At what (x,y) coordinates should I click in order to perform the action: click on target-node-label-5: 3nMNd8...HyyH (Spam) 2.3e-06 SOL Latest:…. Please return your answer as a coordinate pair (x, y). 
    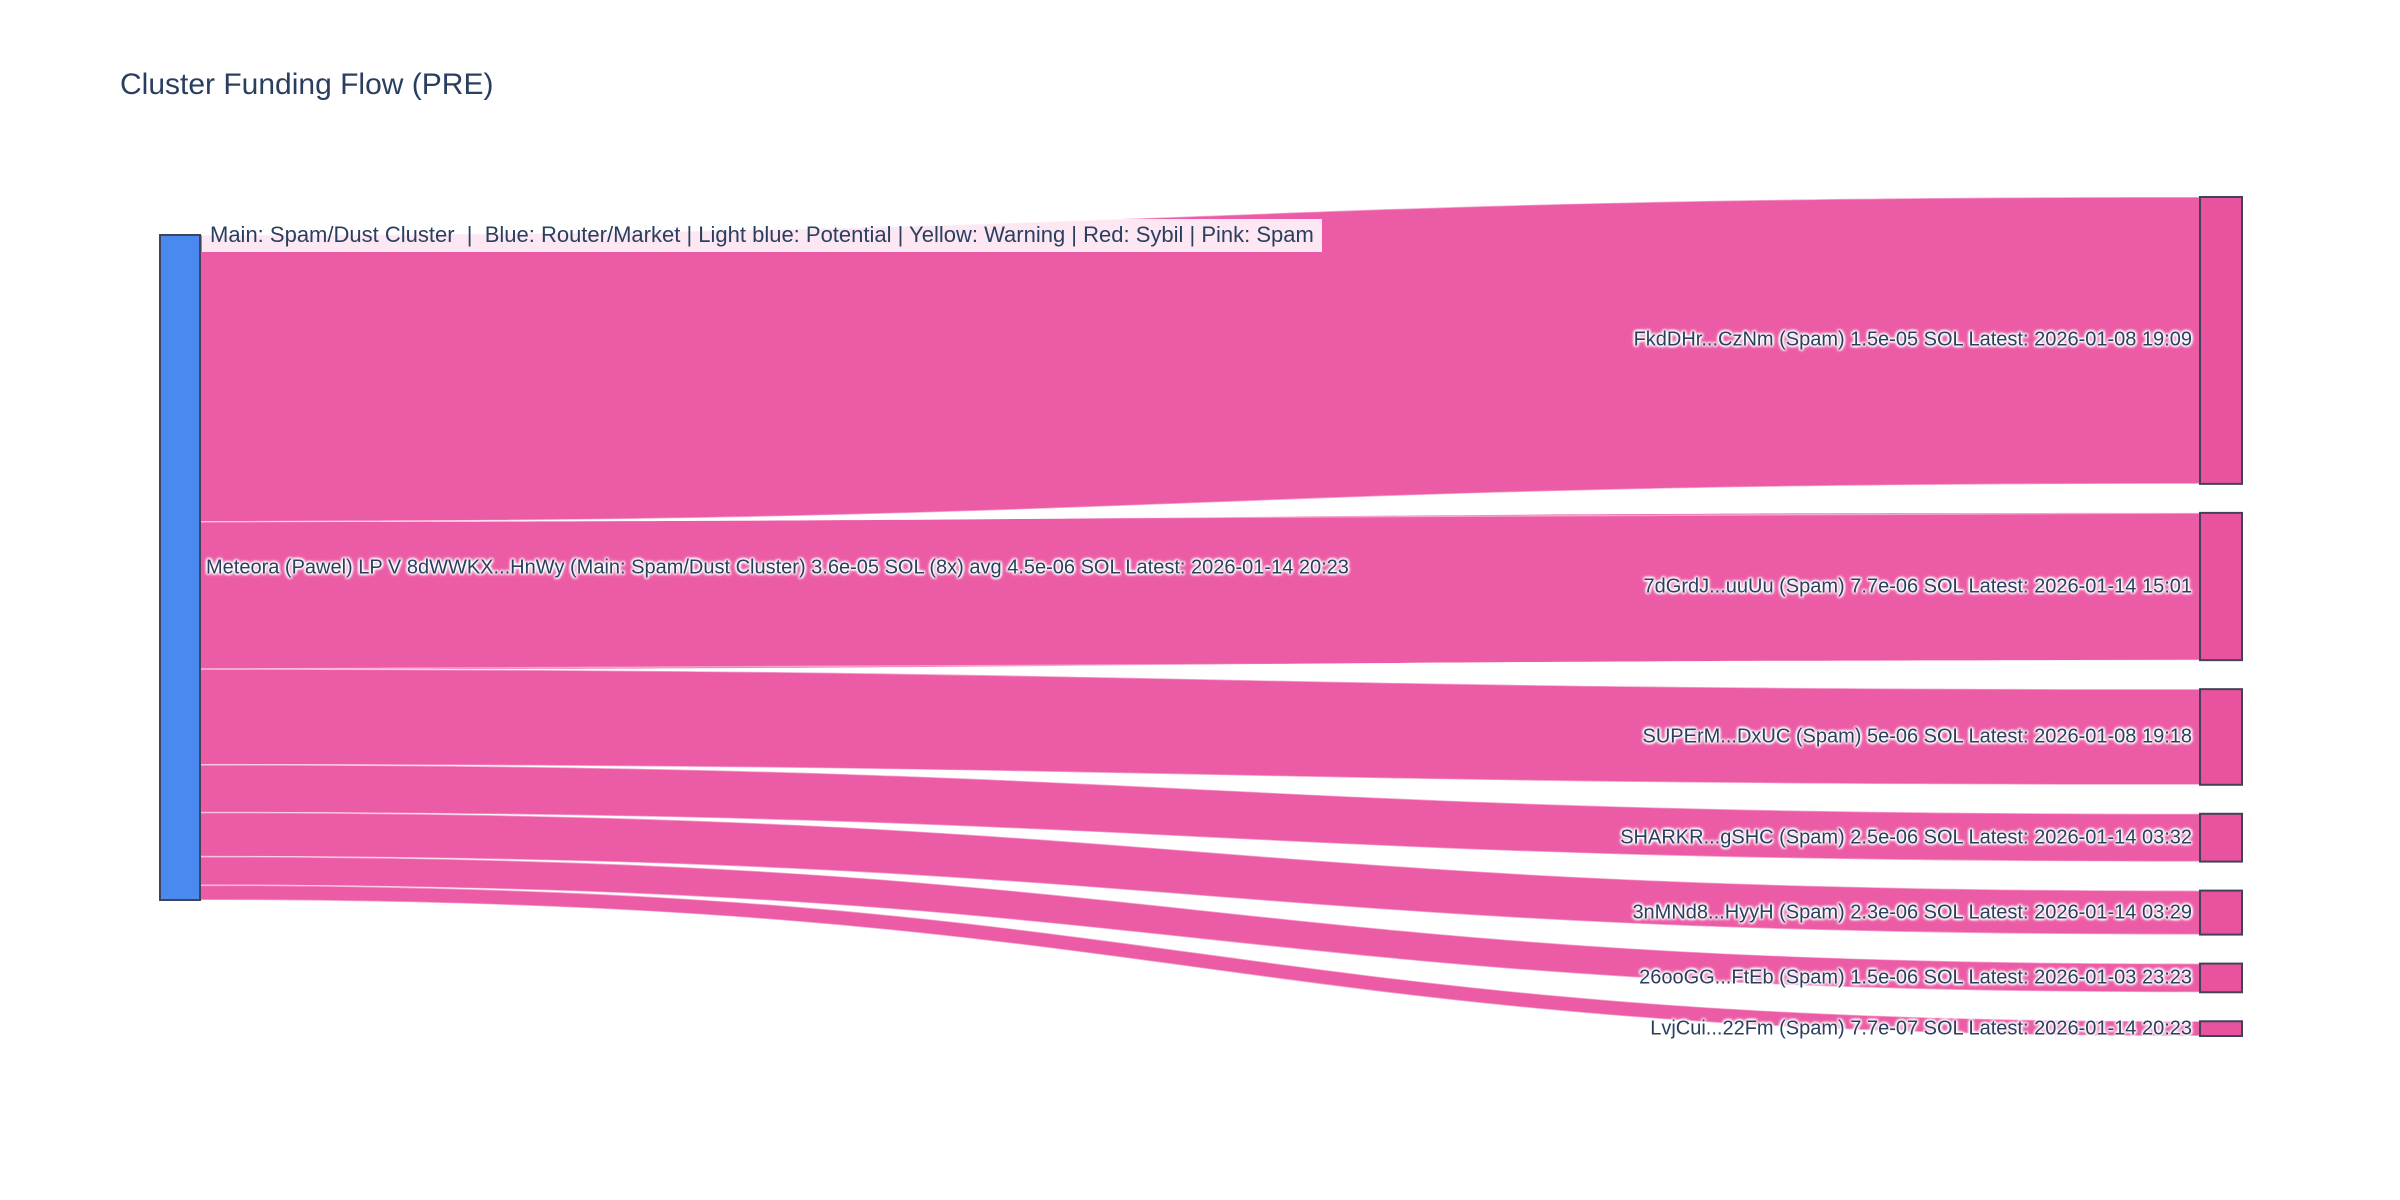
    Looking at the image, I should click on (1912, 912).